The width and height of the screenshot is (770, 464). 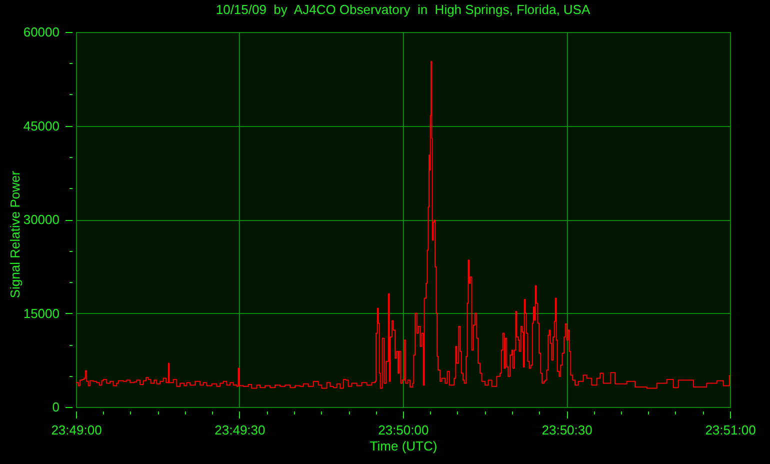 I want to click on x-tick-label: 23:49:30, so click(x=240, y=430).